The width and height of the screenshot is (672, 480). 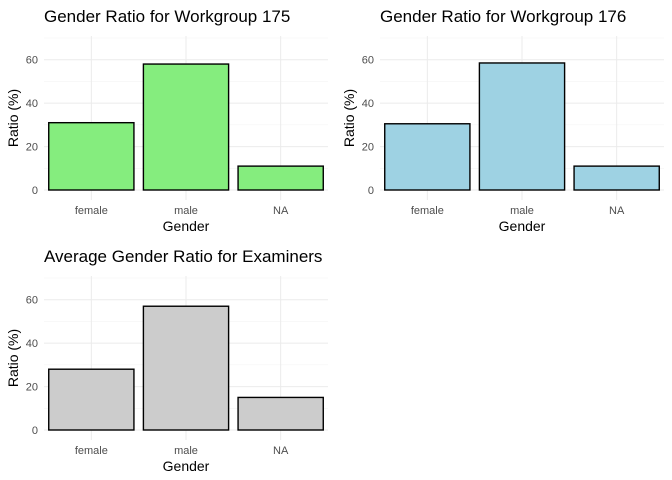 What do you see at coordinates (183, 256) in the screenshot?
I see `chart-title: Average Gender Ratio for Examiners` at bounding box center [183, 256].